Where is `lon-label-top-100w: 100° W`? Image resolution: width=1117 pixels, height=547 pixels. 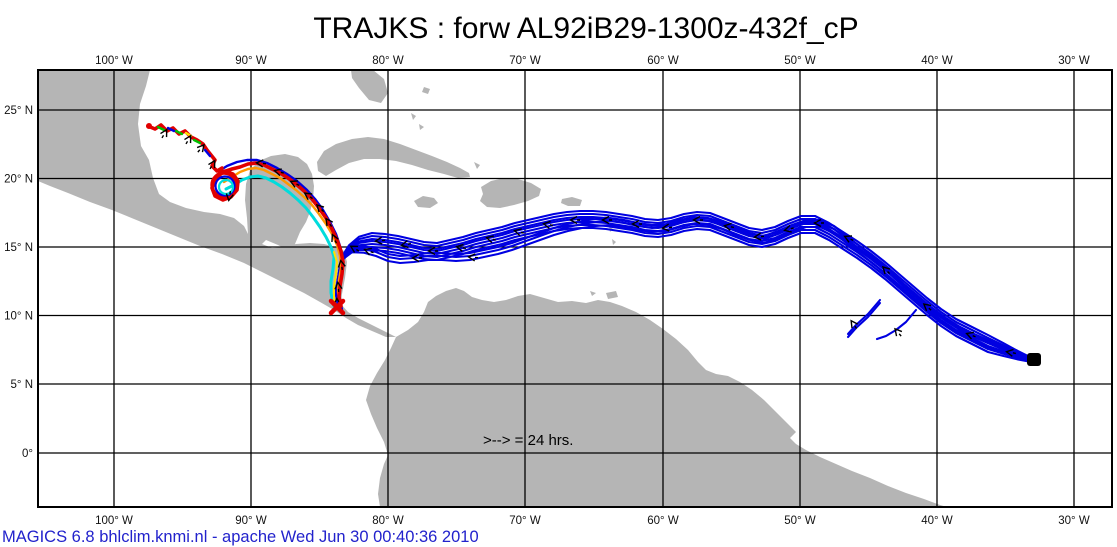 lon-label-top-100w: 100° W is located at coordinates (114, 61).